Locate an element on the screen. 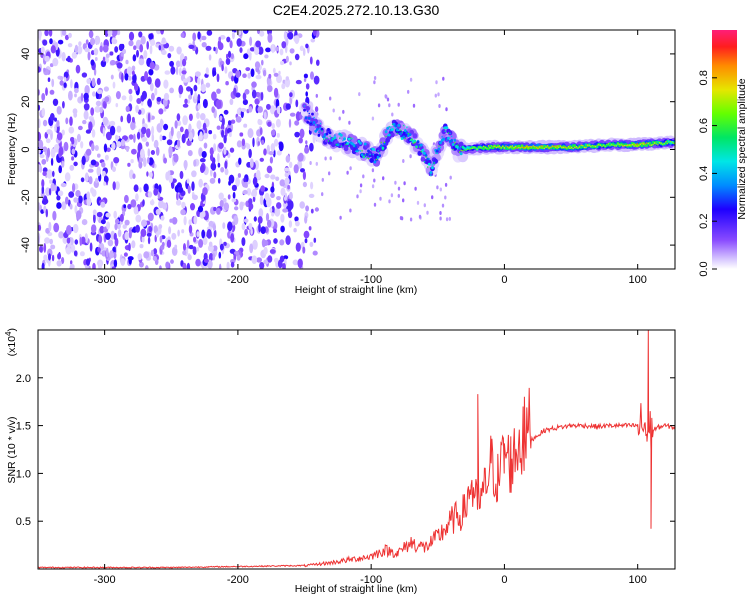 This screenshot has height=600, width=750. spectrogram-x-tick-label: 100 is located at coordinates (638, 280).